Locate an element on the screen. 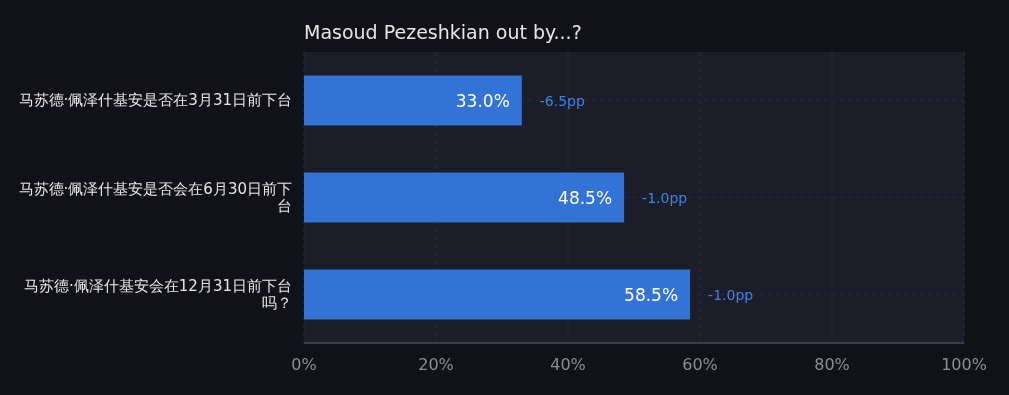  x-tick-label: 0% is located at coordinates (304, 364).